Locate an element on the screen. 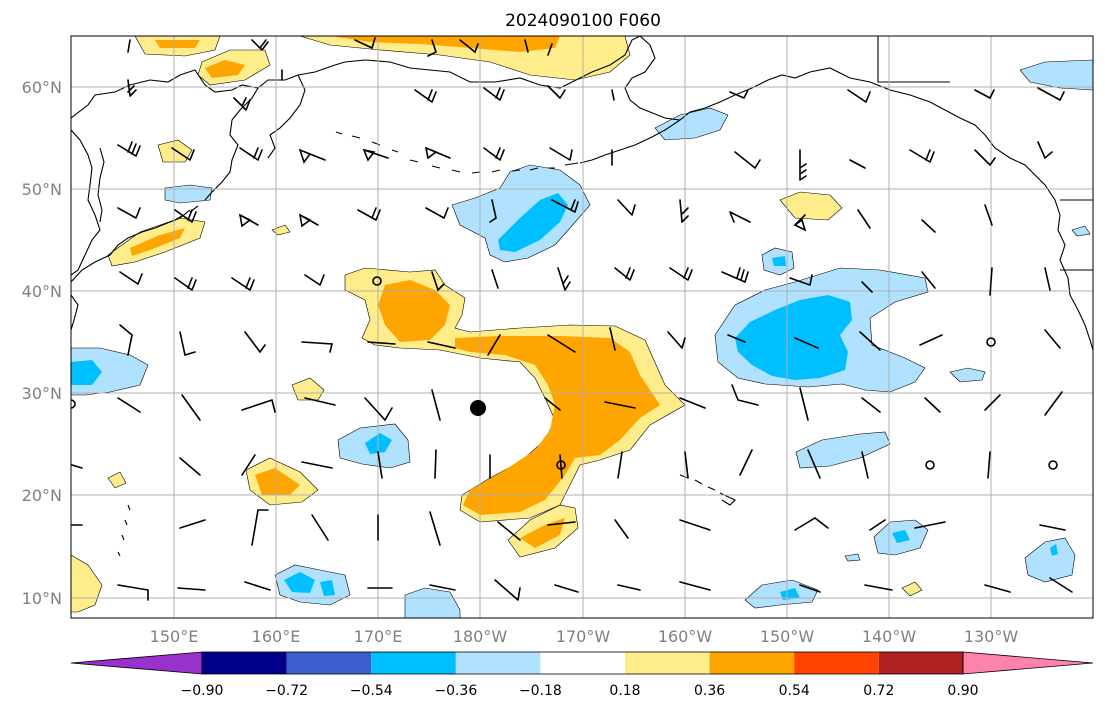 This screenshot has height=712, width=1105. blue-region-south-center is located at coordinates (432, 602).